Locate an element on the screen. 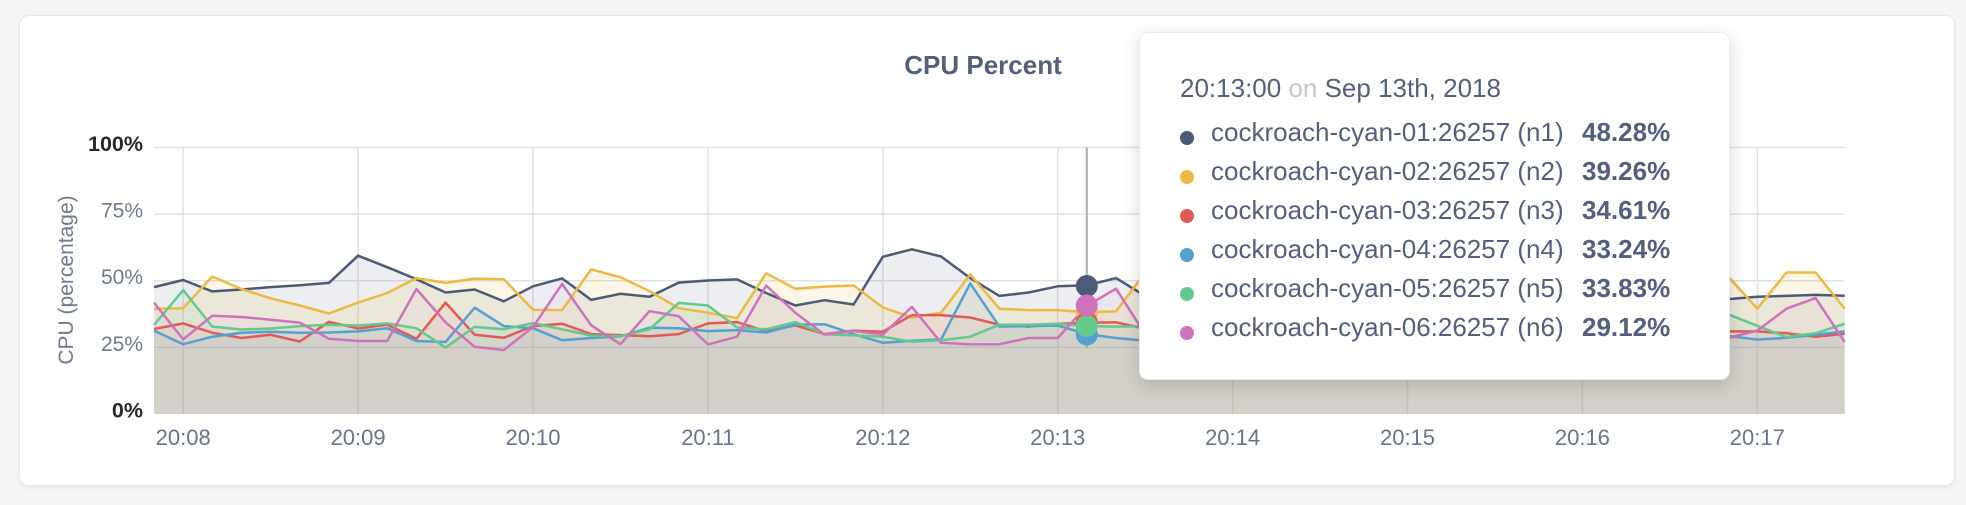  svg-text: 20:17 is located at coordinates (1757, 437).